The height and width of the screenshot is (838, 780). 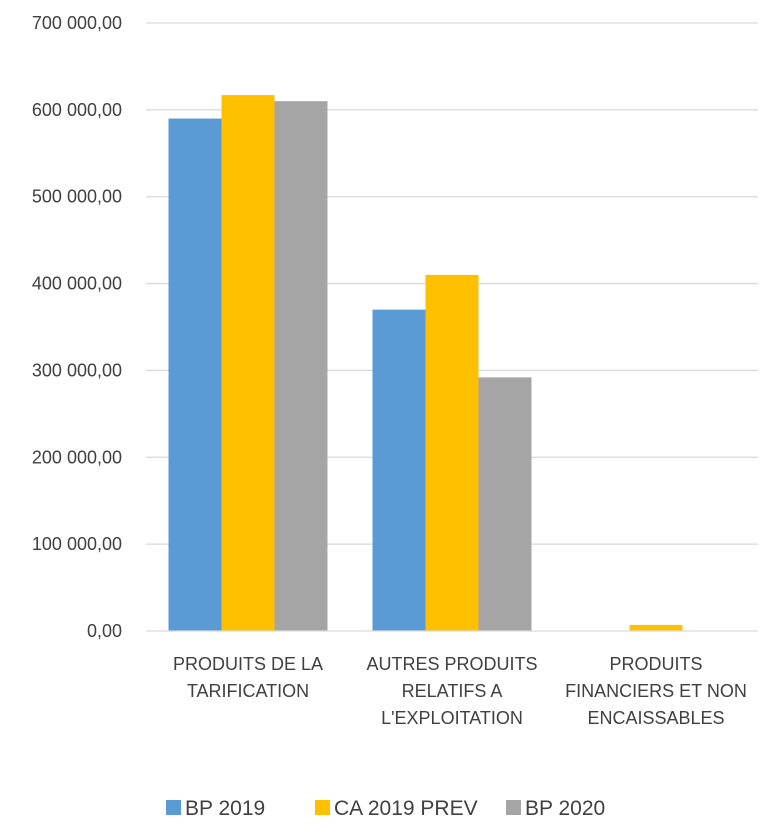 I want to click on category-label-line: ENCAISSABLES, so click(x=655, y=718).